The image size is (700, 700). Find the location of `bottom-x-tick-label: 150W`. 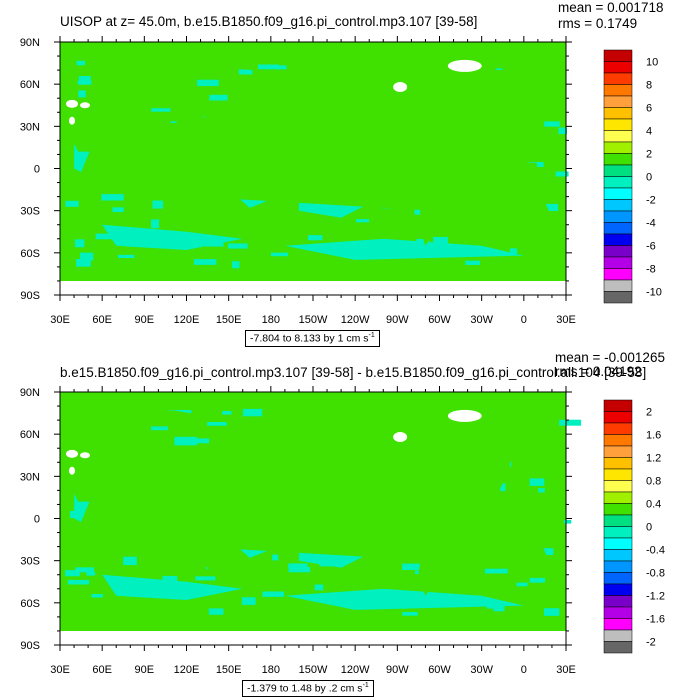

bottom-x-tick-label: 150W is located at coordinates (313, 670).